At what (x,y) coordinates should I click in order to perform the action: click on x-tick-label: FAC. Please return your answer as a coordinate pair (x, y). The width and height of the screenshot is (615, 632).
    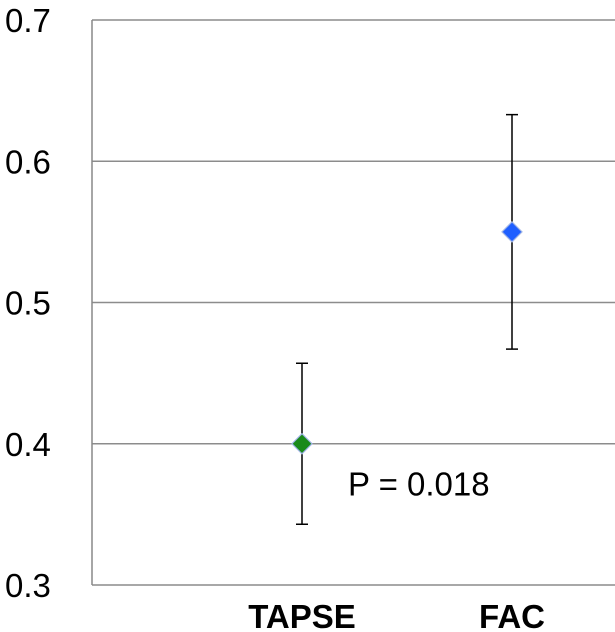
    Looking at the image, I should click on (512, 615).